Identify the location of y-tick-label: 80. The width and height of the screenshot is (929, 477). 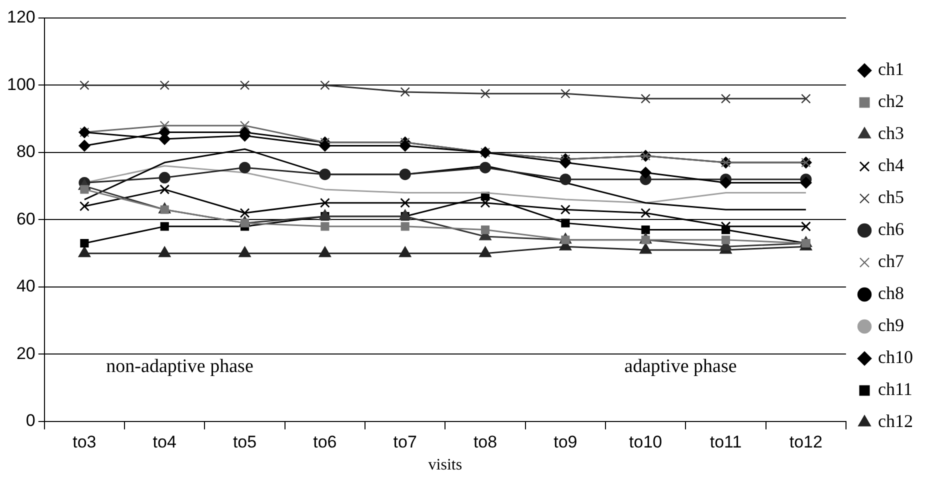
(26, 152).